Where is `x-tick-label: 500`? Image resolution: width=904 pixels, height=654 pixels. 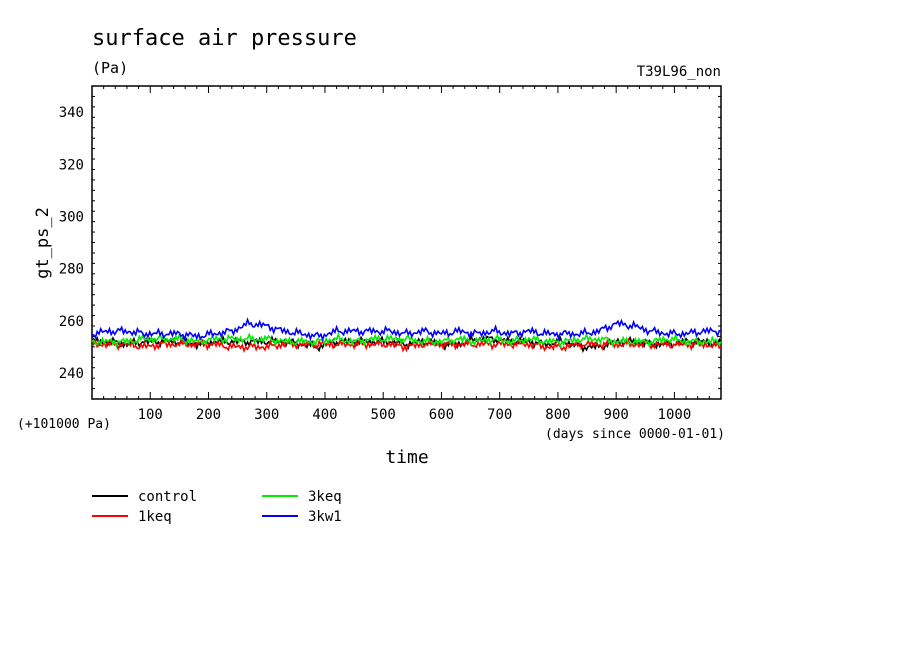 x-tick-label: 500 is located at coordinates (383, 415).